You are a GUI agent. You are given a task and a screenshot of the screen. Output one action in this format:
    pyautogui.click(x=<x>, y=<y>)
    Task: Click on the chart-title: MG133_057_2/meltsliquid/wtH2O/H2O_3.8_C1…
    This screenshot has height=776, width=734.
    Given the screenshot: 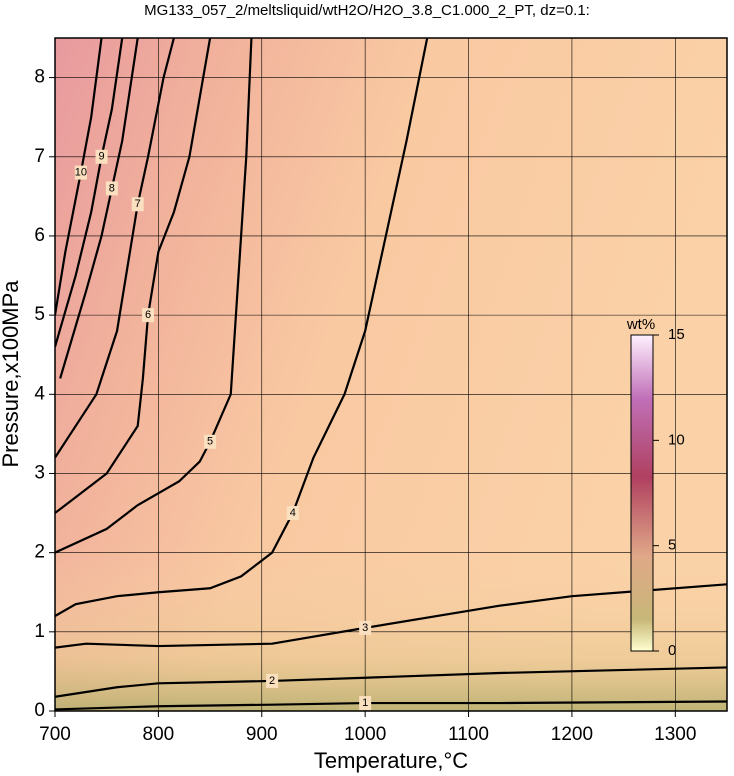 What is the action you would take?
    pyautogui.click(x=367, y=10)
    